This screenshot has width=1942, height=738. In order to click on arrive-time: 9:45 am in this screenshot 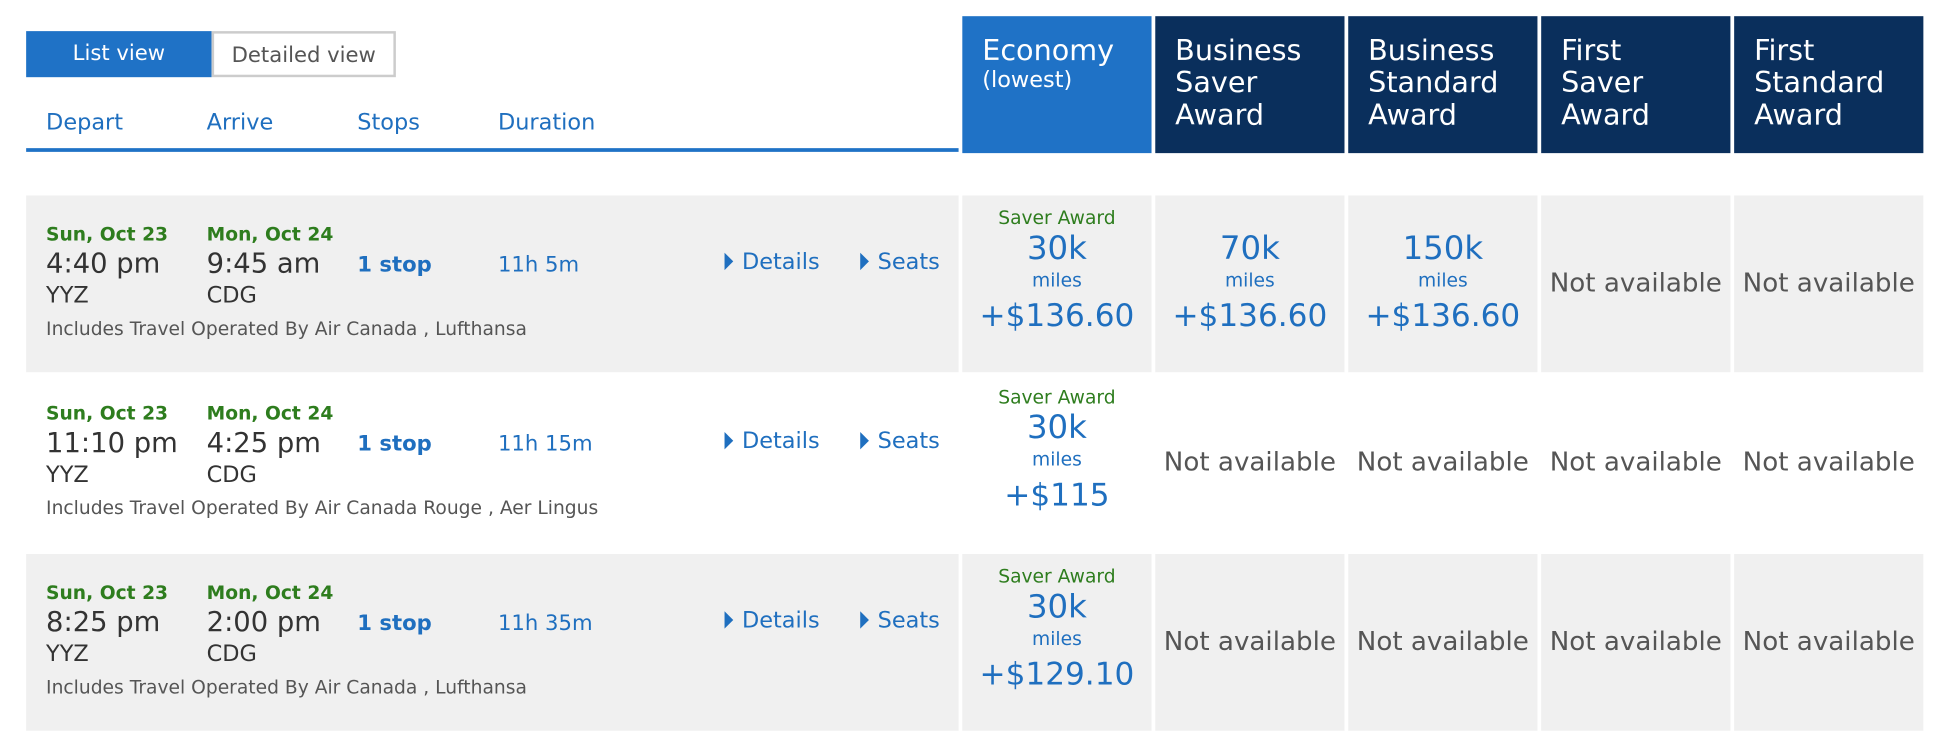, I will do `click(263, 264)`.